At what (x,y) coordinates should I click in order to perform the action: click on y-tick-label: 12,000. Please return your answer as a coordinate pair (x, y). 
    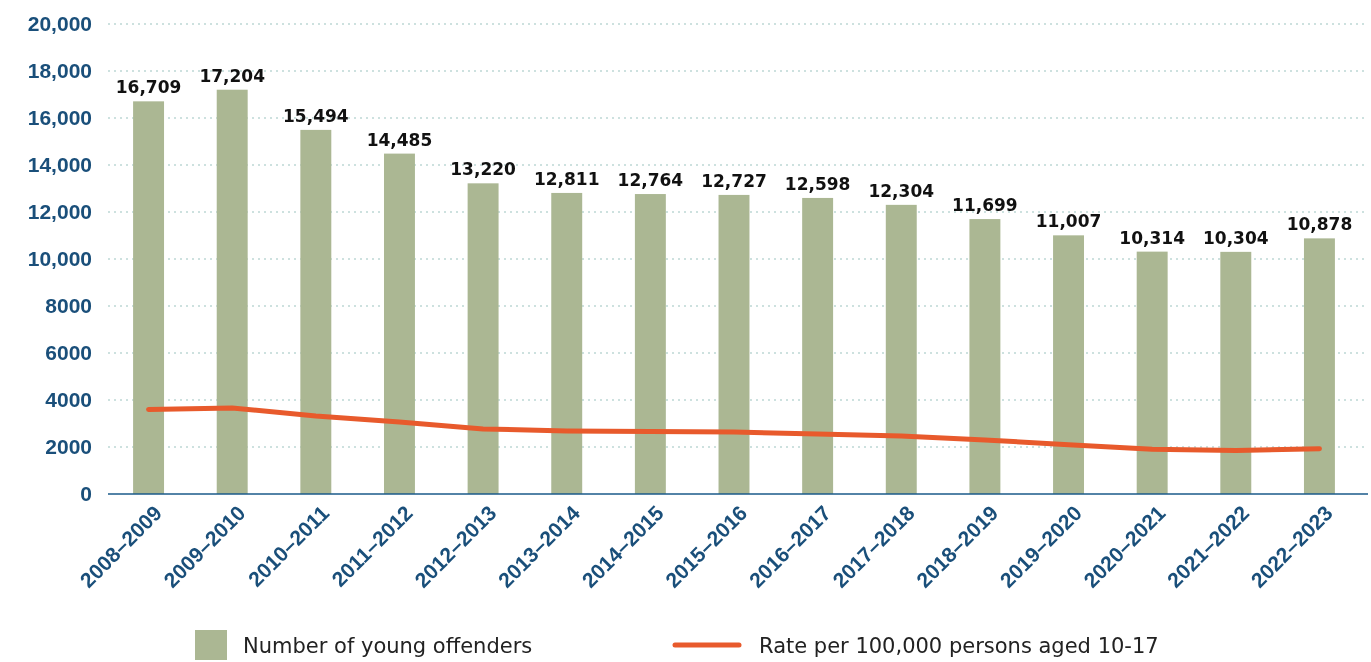
    Looking at the image, I should click on (59, 212).